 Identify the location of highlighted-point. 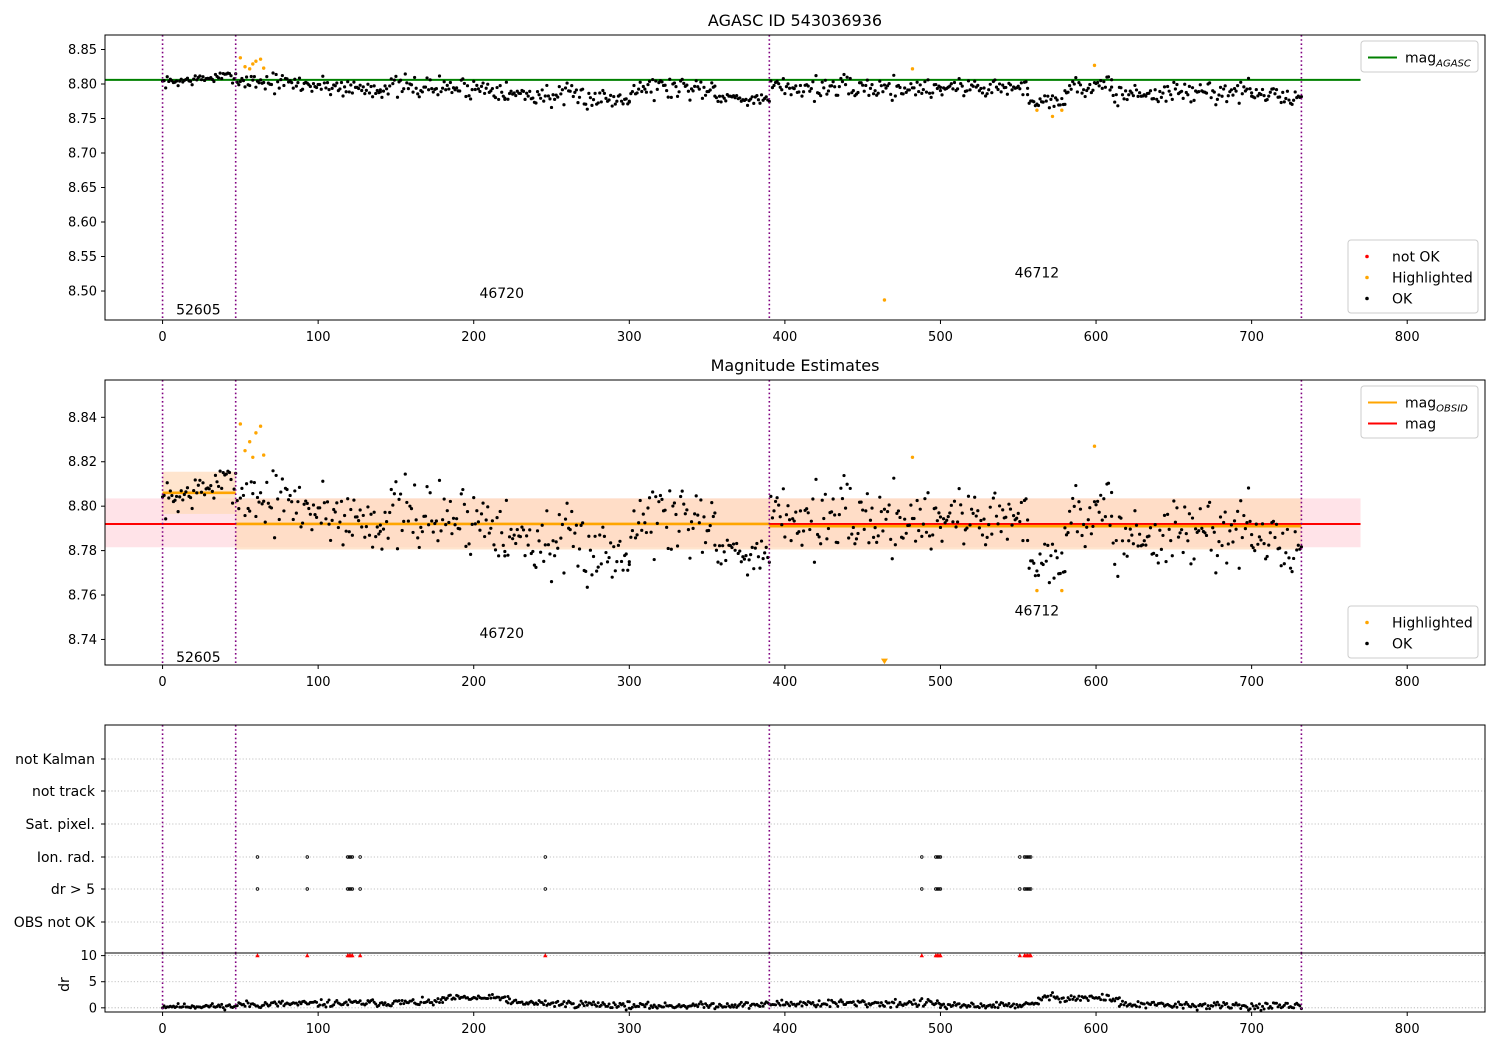
(1062, 590).